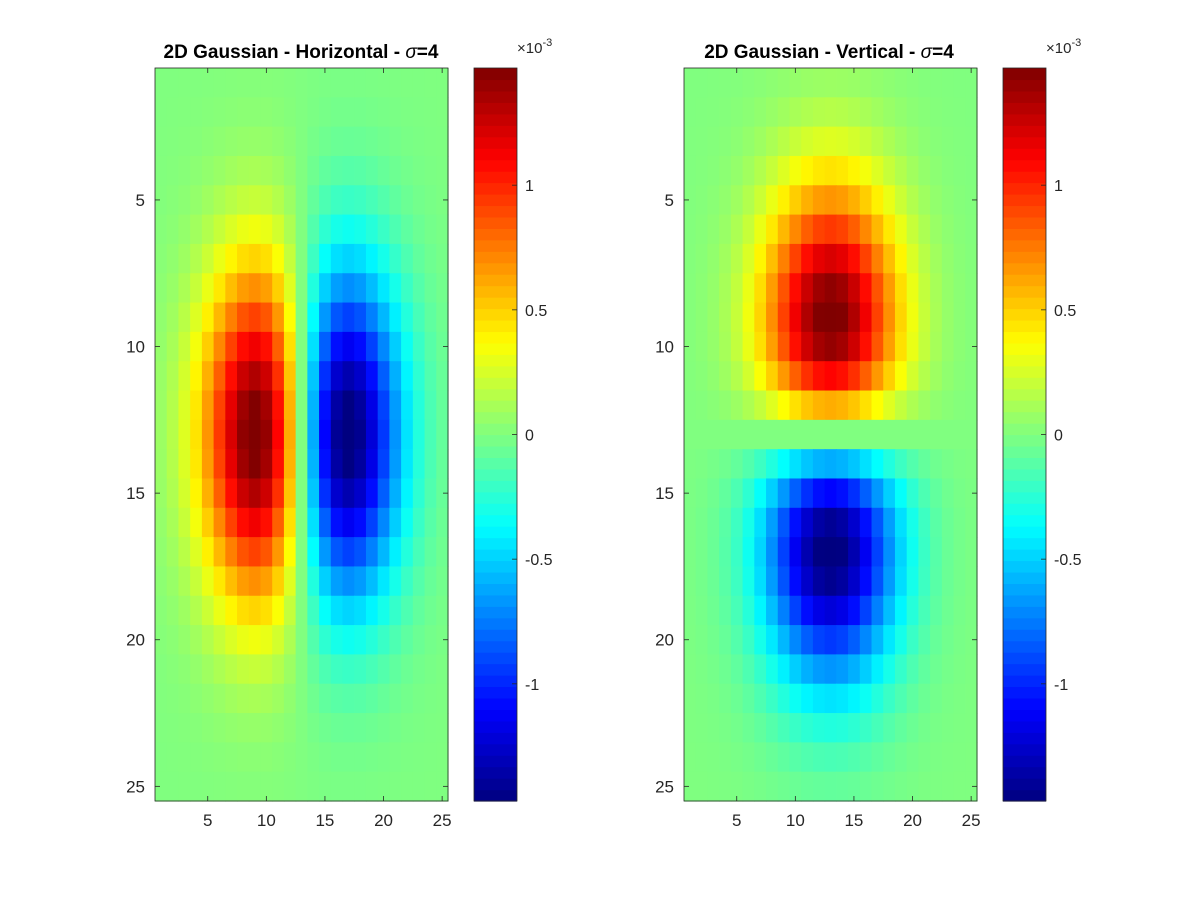 Image resolution: width=1200 pixels, height=900 pixels. What do you see at coordinates (135, 347) in the screenshot?
I see `y-tick-label: 10` at bounding box center [135, 347].